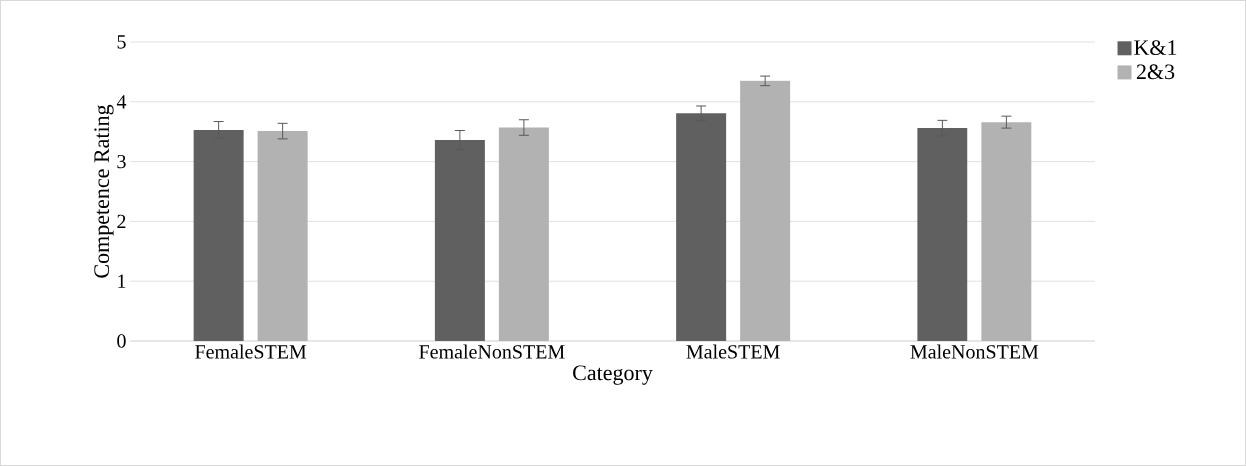  I want to click on y-axis-title: Competence Rating, so click(104, 191).